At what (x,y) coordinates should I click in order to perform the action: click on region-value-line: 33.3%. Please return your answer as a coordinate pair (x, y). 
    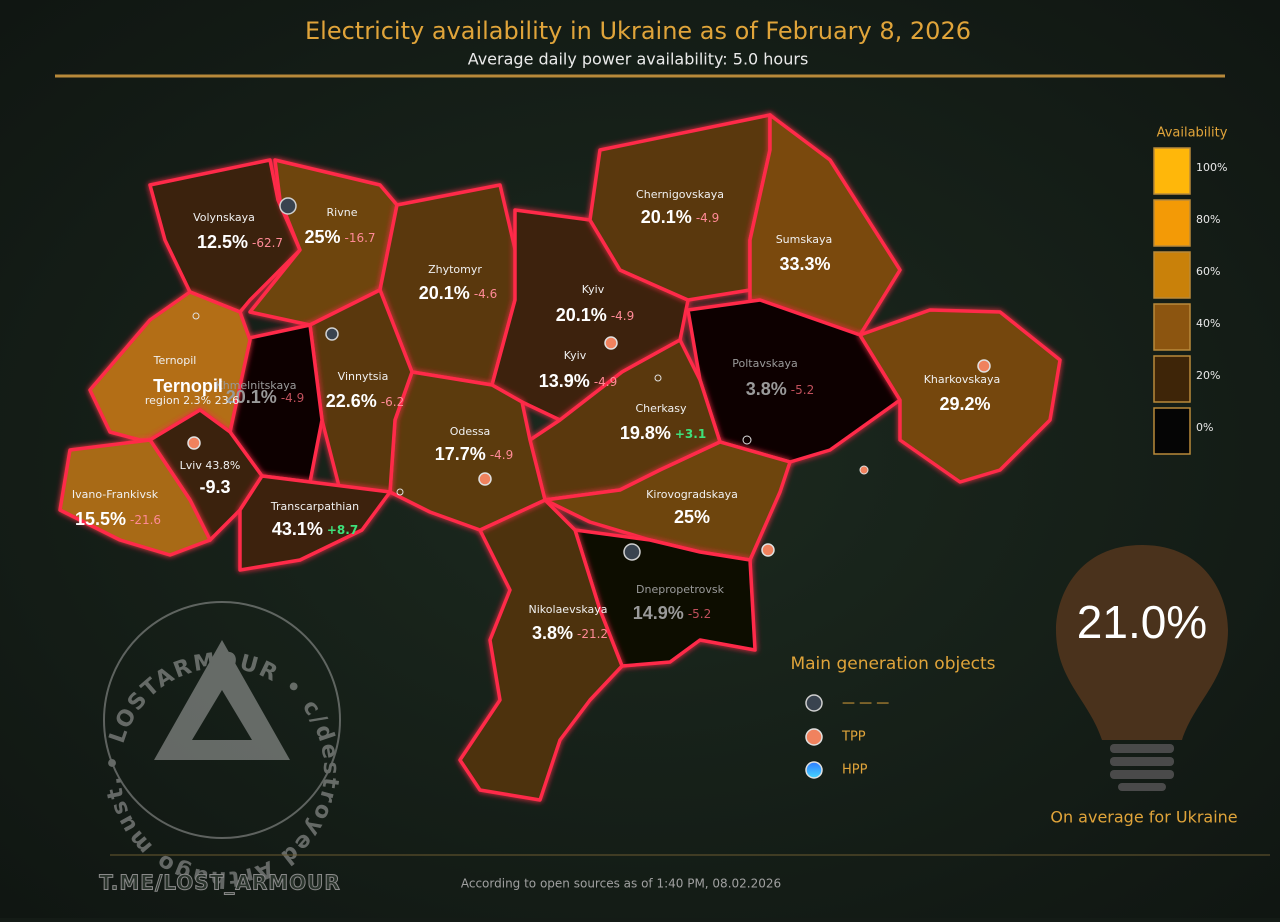
    Looking at the image, I should click on (804, 264).